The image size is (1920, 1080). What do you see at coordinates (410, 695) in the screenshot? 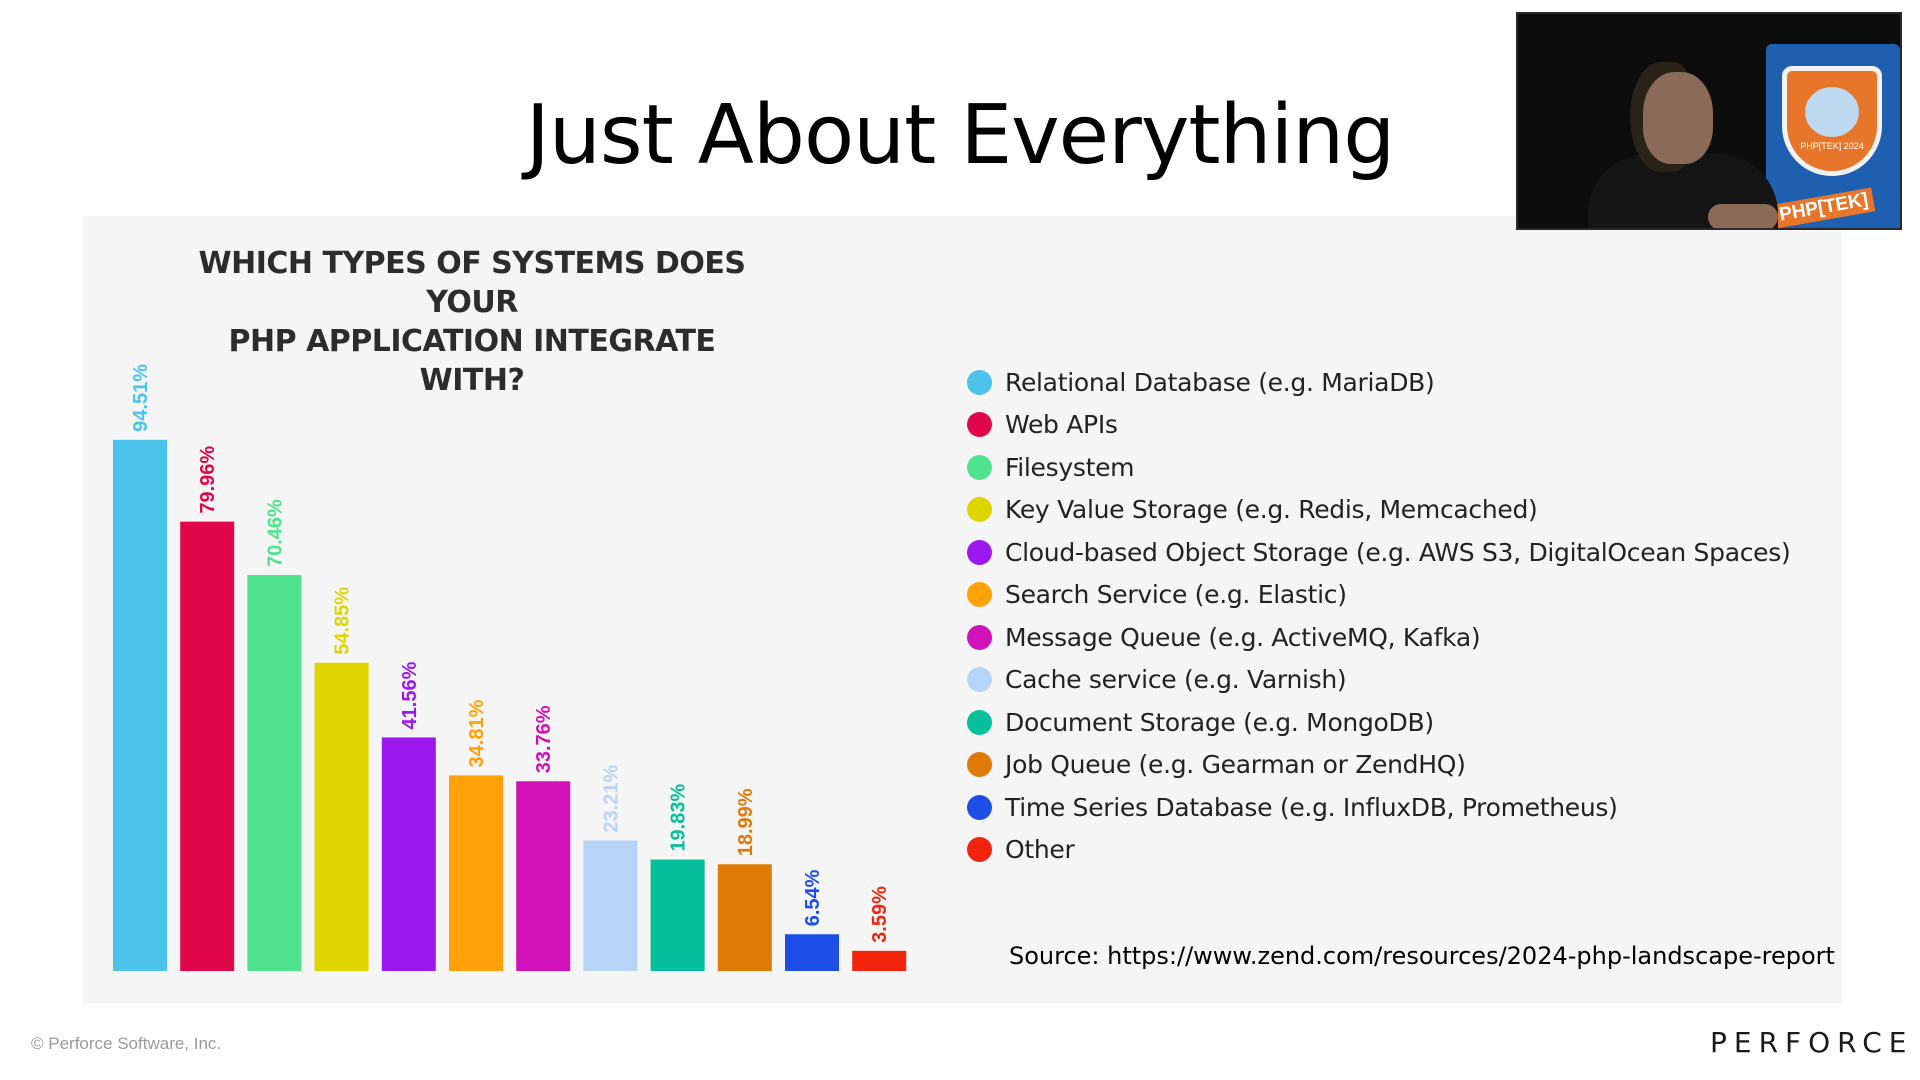
I see `bar-label-5: 41.56%` at bounding box center [410, 695].